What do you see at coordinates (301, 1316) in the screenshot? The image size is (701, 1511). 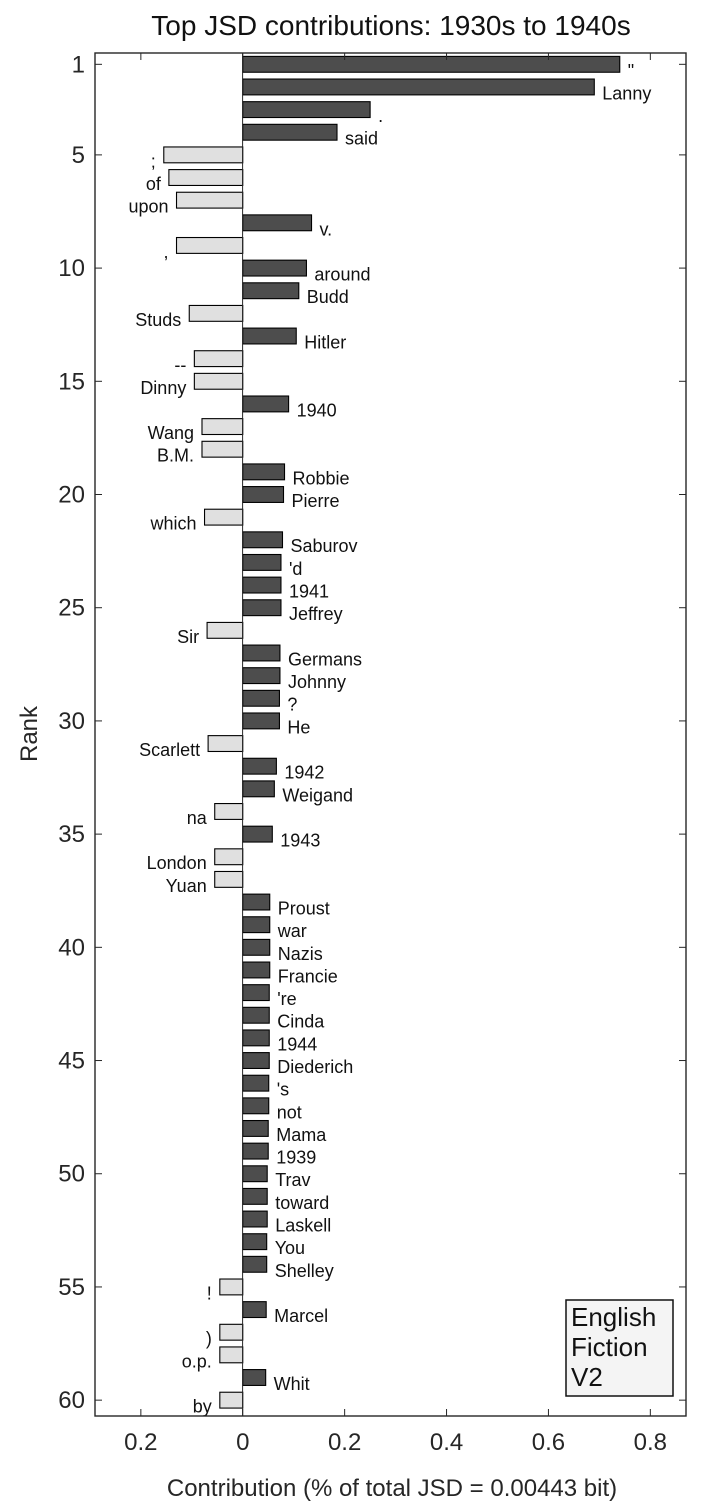 I see `word-label-rank-56: Marcel` at bounding box center [301, 1316].